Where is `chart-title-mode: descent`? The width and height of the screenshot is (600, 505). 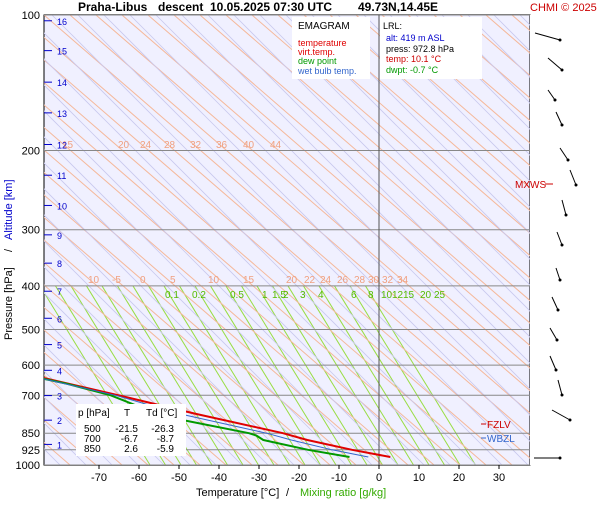
chart-title-mode: descent is located at coordinates (180, 7).